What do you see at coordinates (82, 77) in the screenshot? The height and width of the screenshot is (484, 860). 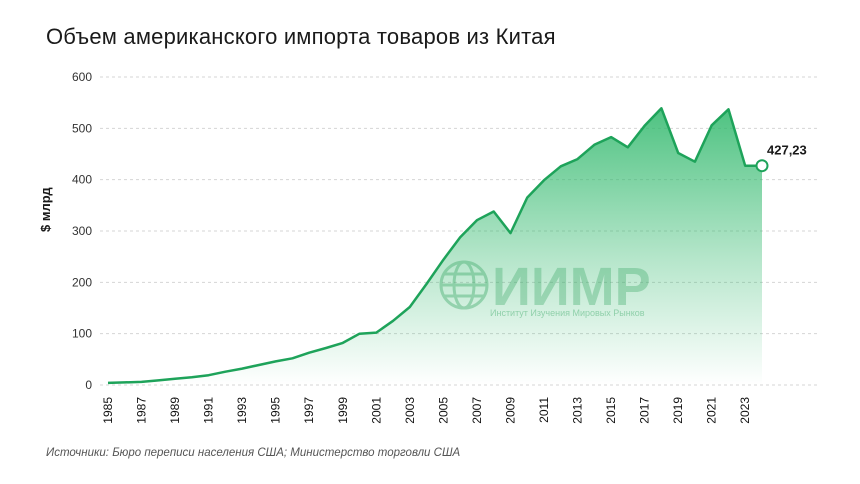 I see `y-tick-label: 600` at bounding box center [82, 77].